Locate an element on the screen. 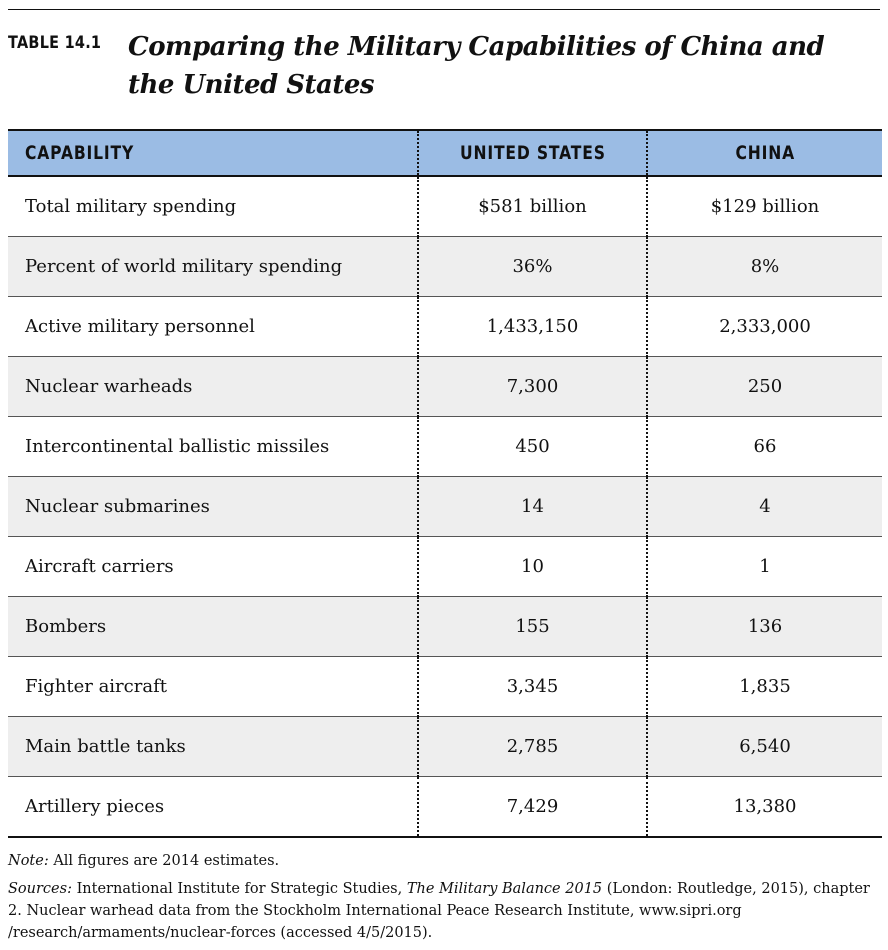 The width and height of the screenshot is (888, 950). table-title-line-2: the United States is located at coordinates (251, 85).